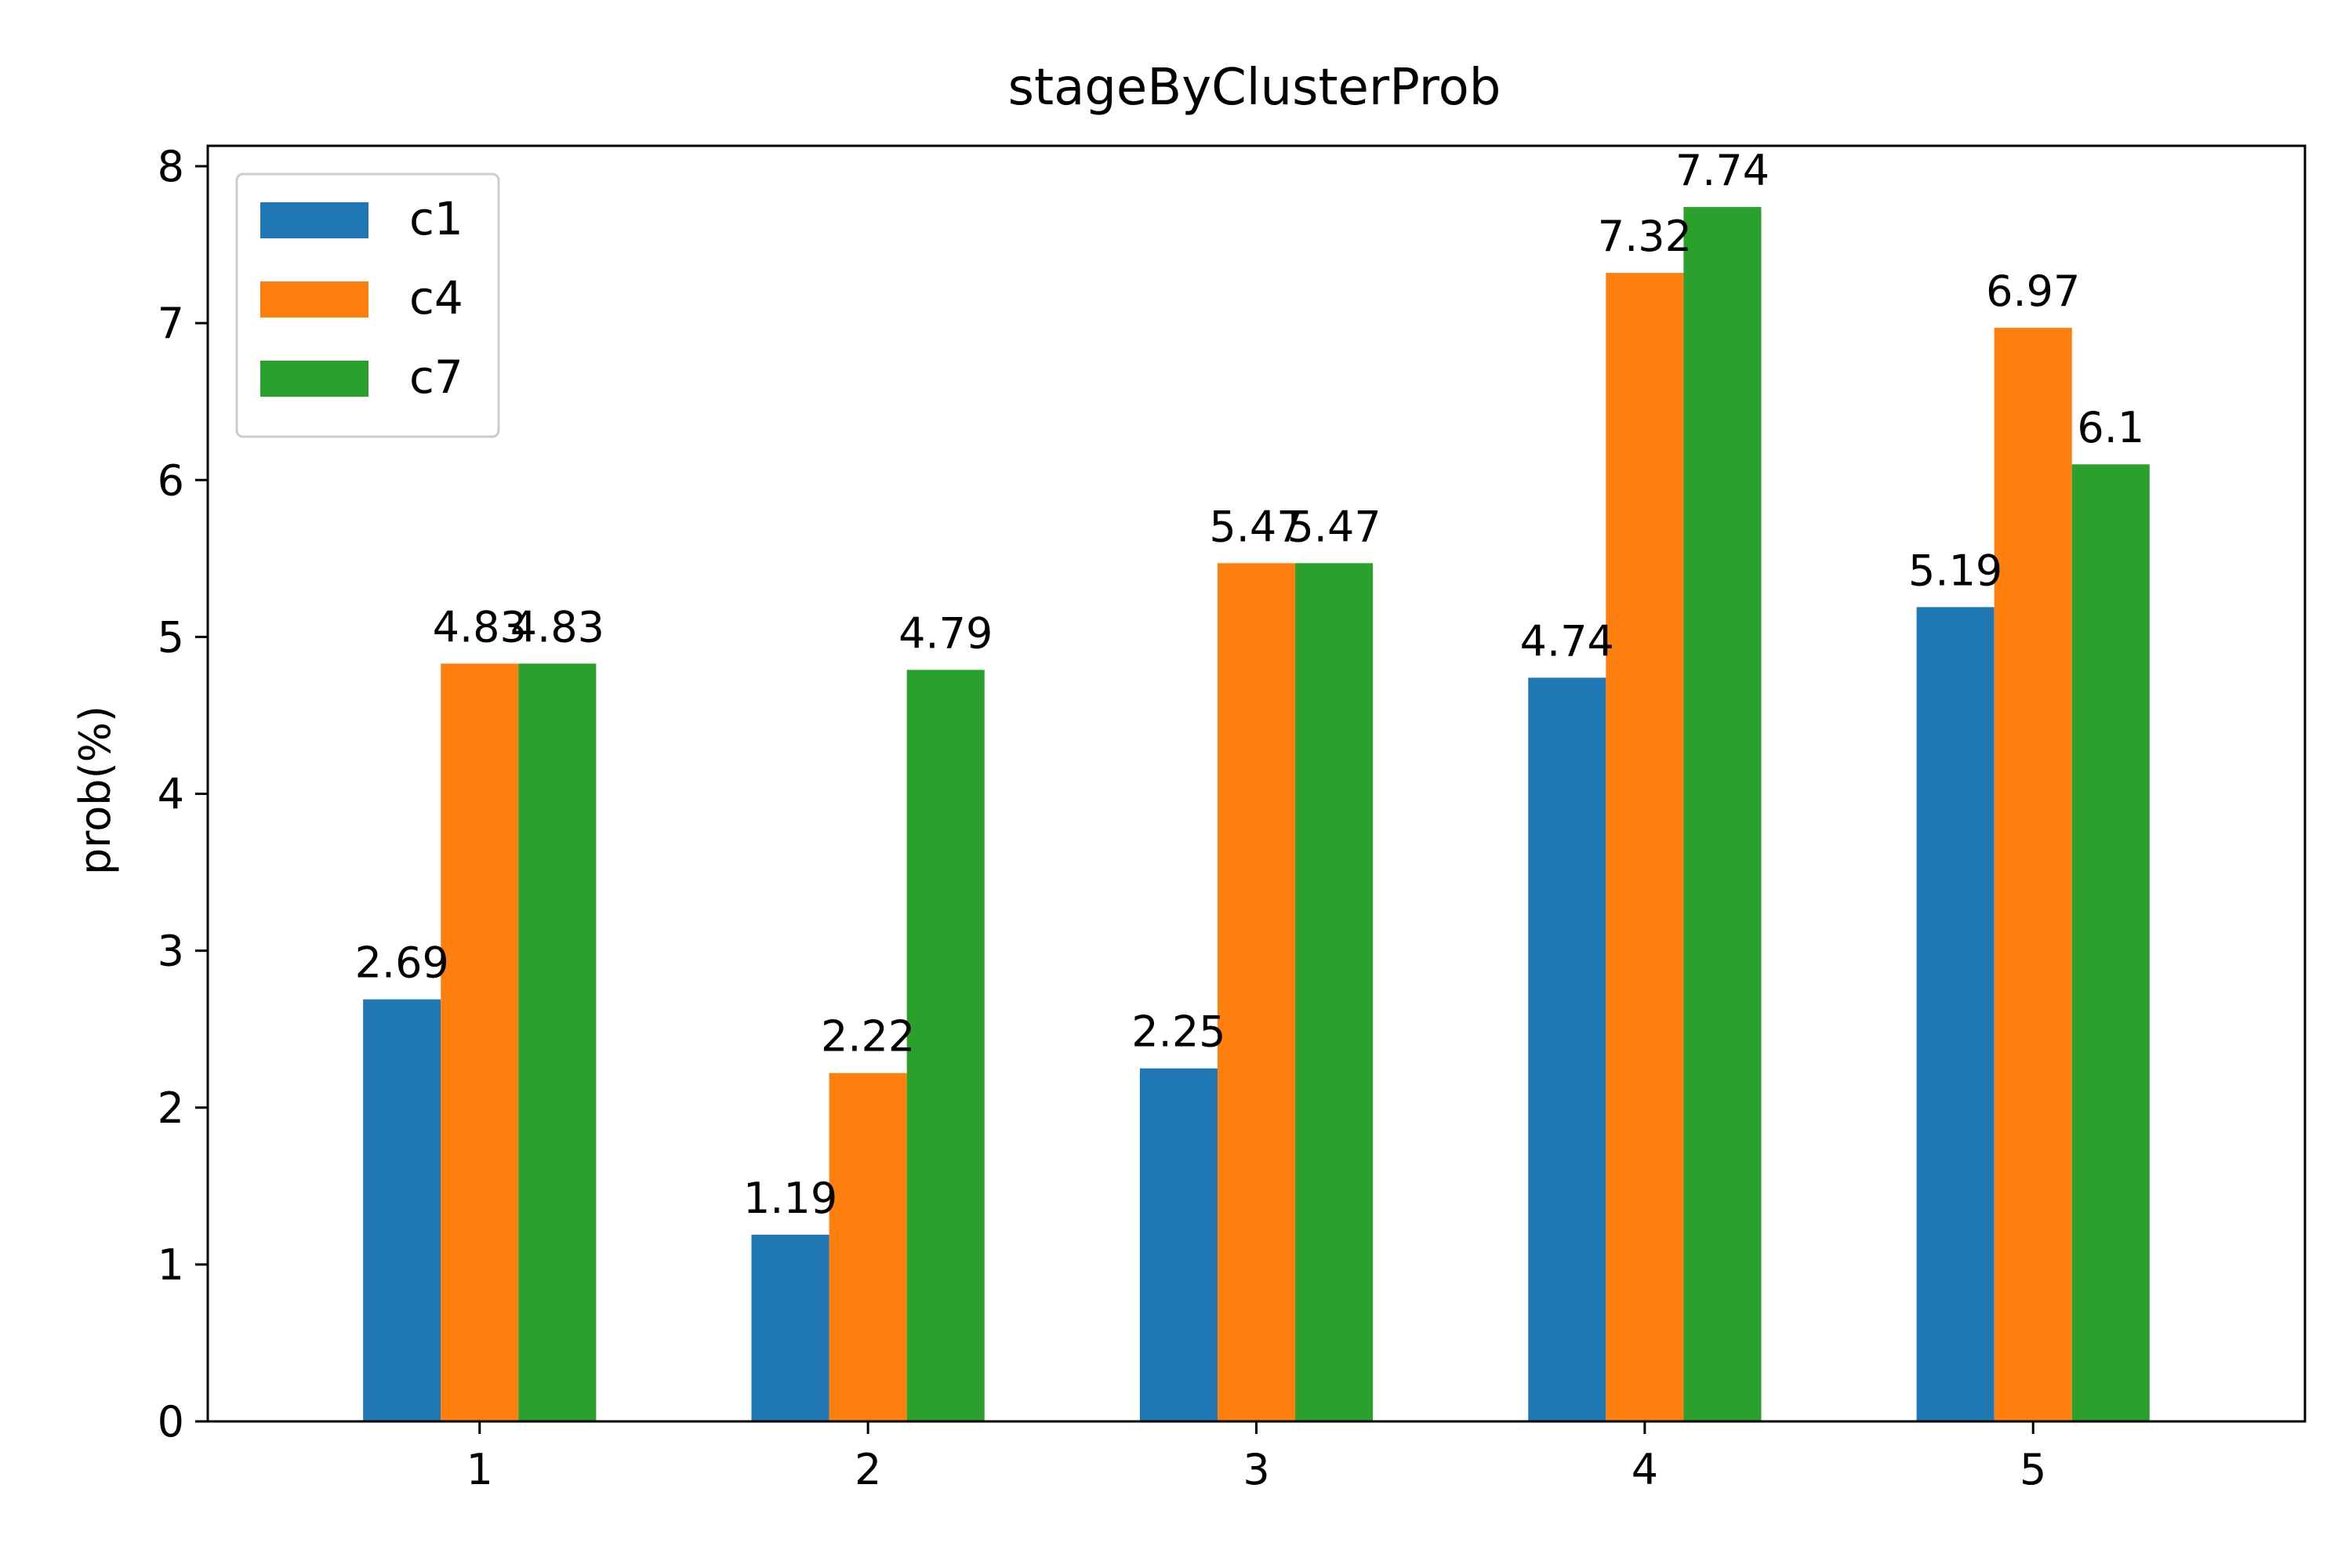 The height and width of the screenshot is (1568, 2352). Describe the element at coordinates (1645, 237) in the screenshot. I see `data-label-c4-4: 7.32` at that location.